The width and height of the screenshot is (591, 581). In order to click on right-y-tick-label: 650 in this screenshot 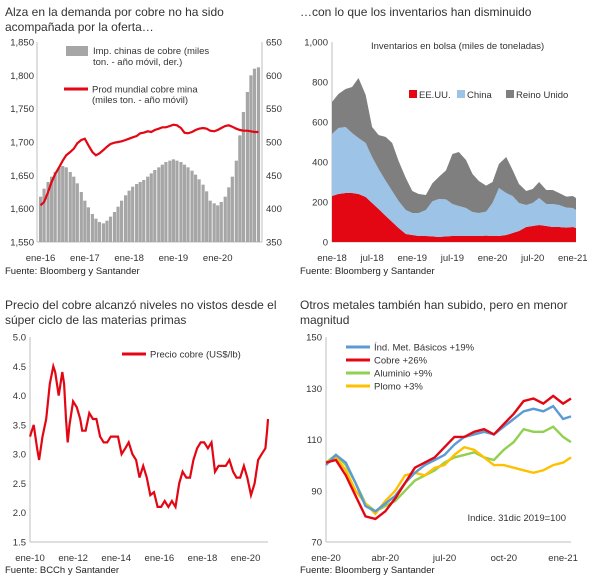, I will do `click(274, 43)`.